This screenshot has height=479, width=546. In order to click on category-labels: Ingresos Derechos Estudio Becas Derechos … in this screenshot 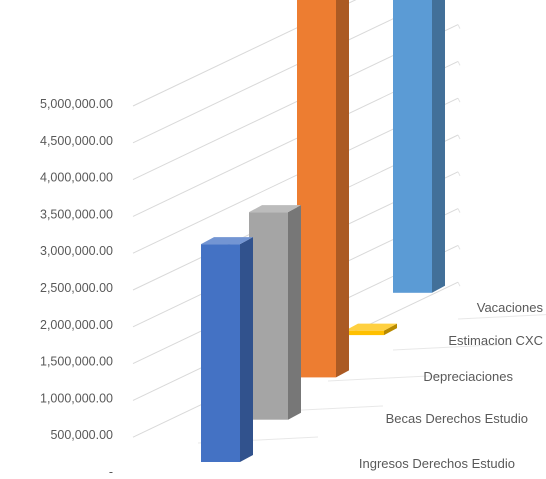, I will do `click(451, 385)`.